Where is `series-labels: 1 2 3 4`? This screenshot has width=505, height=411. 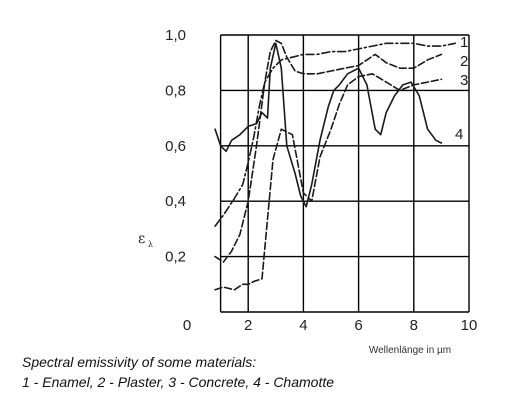 series-labels: 1 2 3 4 is located at coordinates (461, 88).